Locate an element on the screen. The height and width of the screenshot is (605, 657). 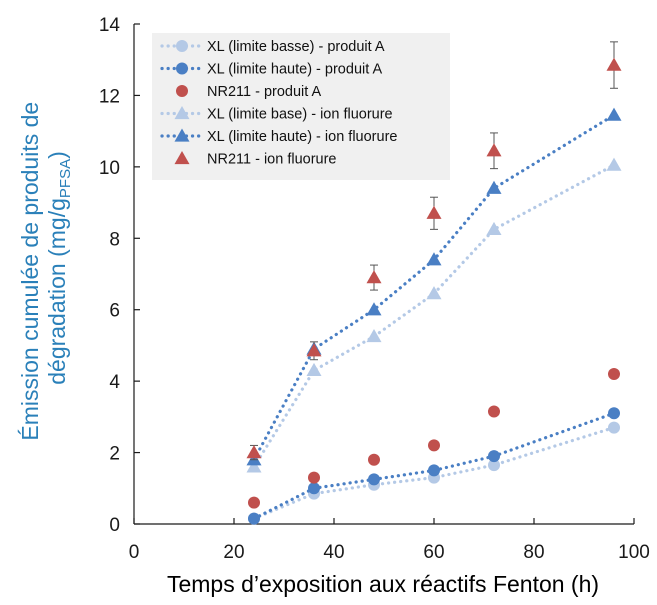
x-tick-label: 60 is located at coordinates (433, 552).